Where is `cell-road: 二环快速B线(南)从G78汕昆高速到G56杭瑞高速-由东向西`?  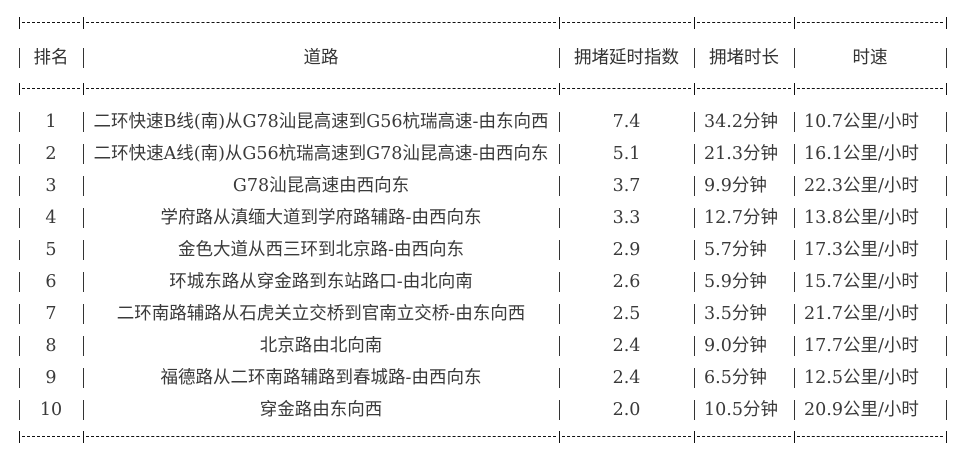 cell-road: 二环快速B线(南)从G78汕昆高速到G56杭瑞高速-由东向西 is located at coordinates (321, 122).